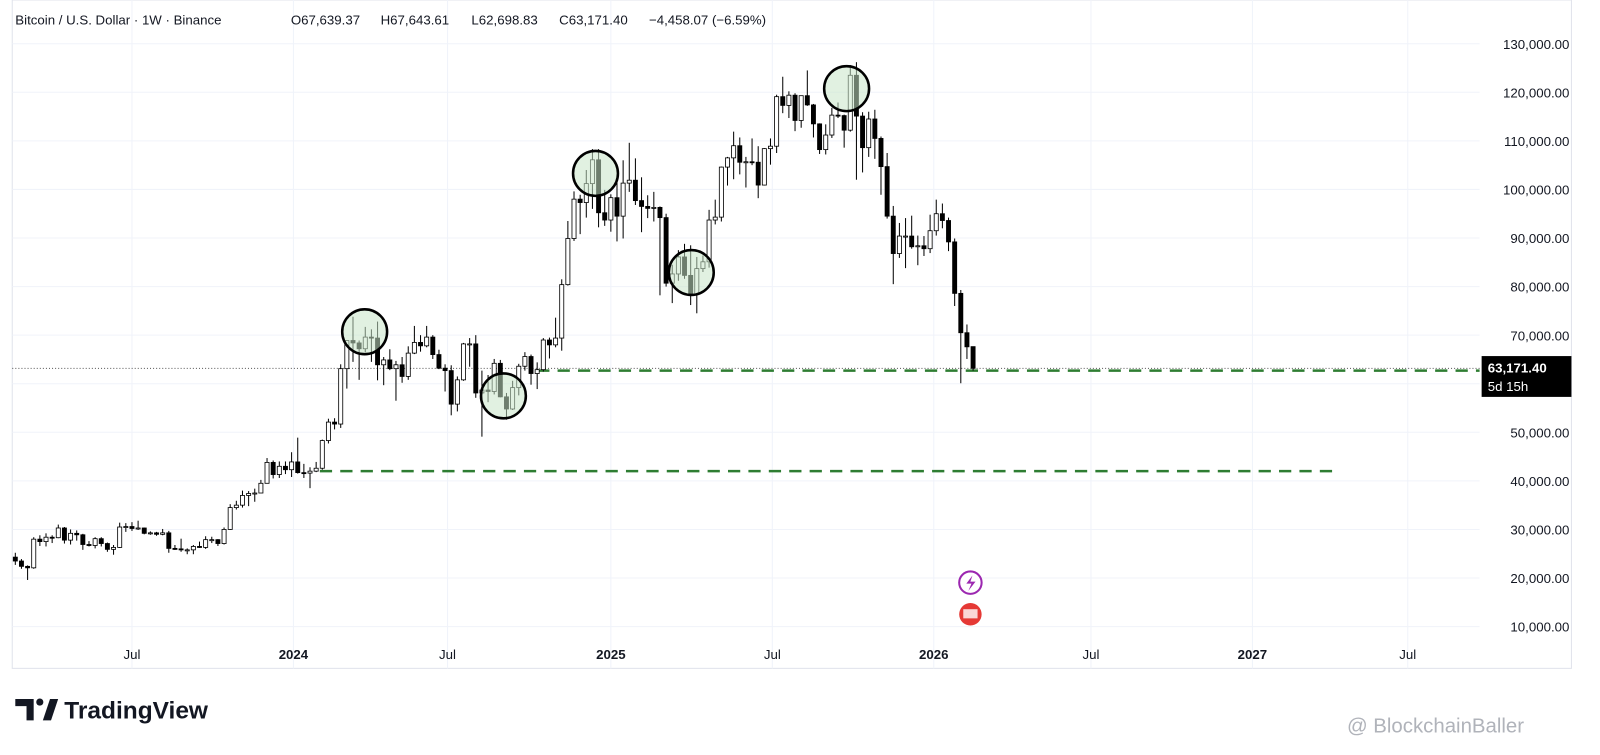 The image size is (1600, 755). I want to click on brand-logo, so click(37, 709).